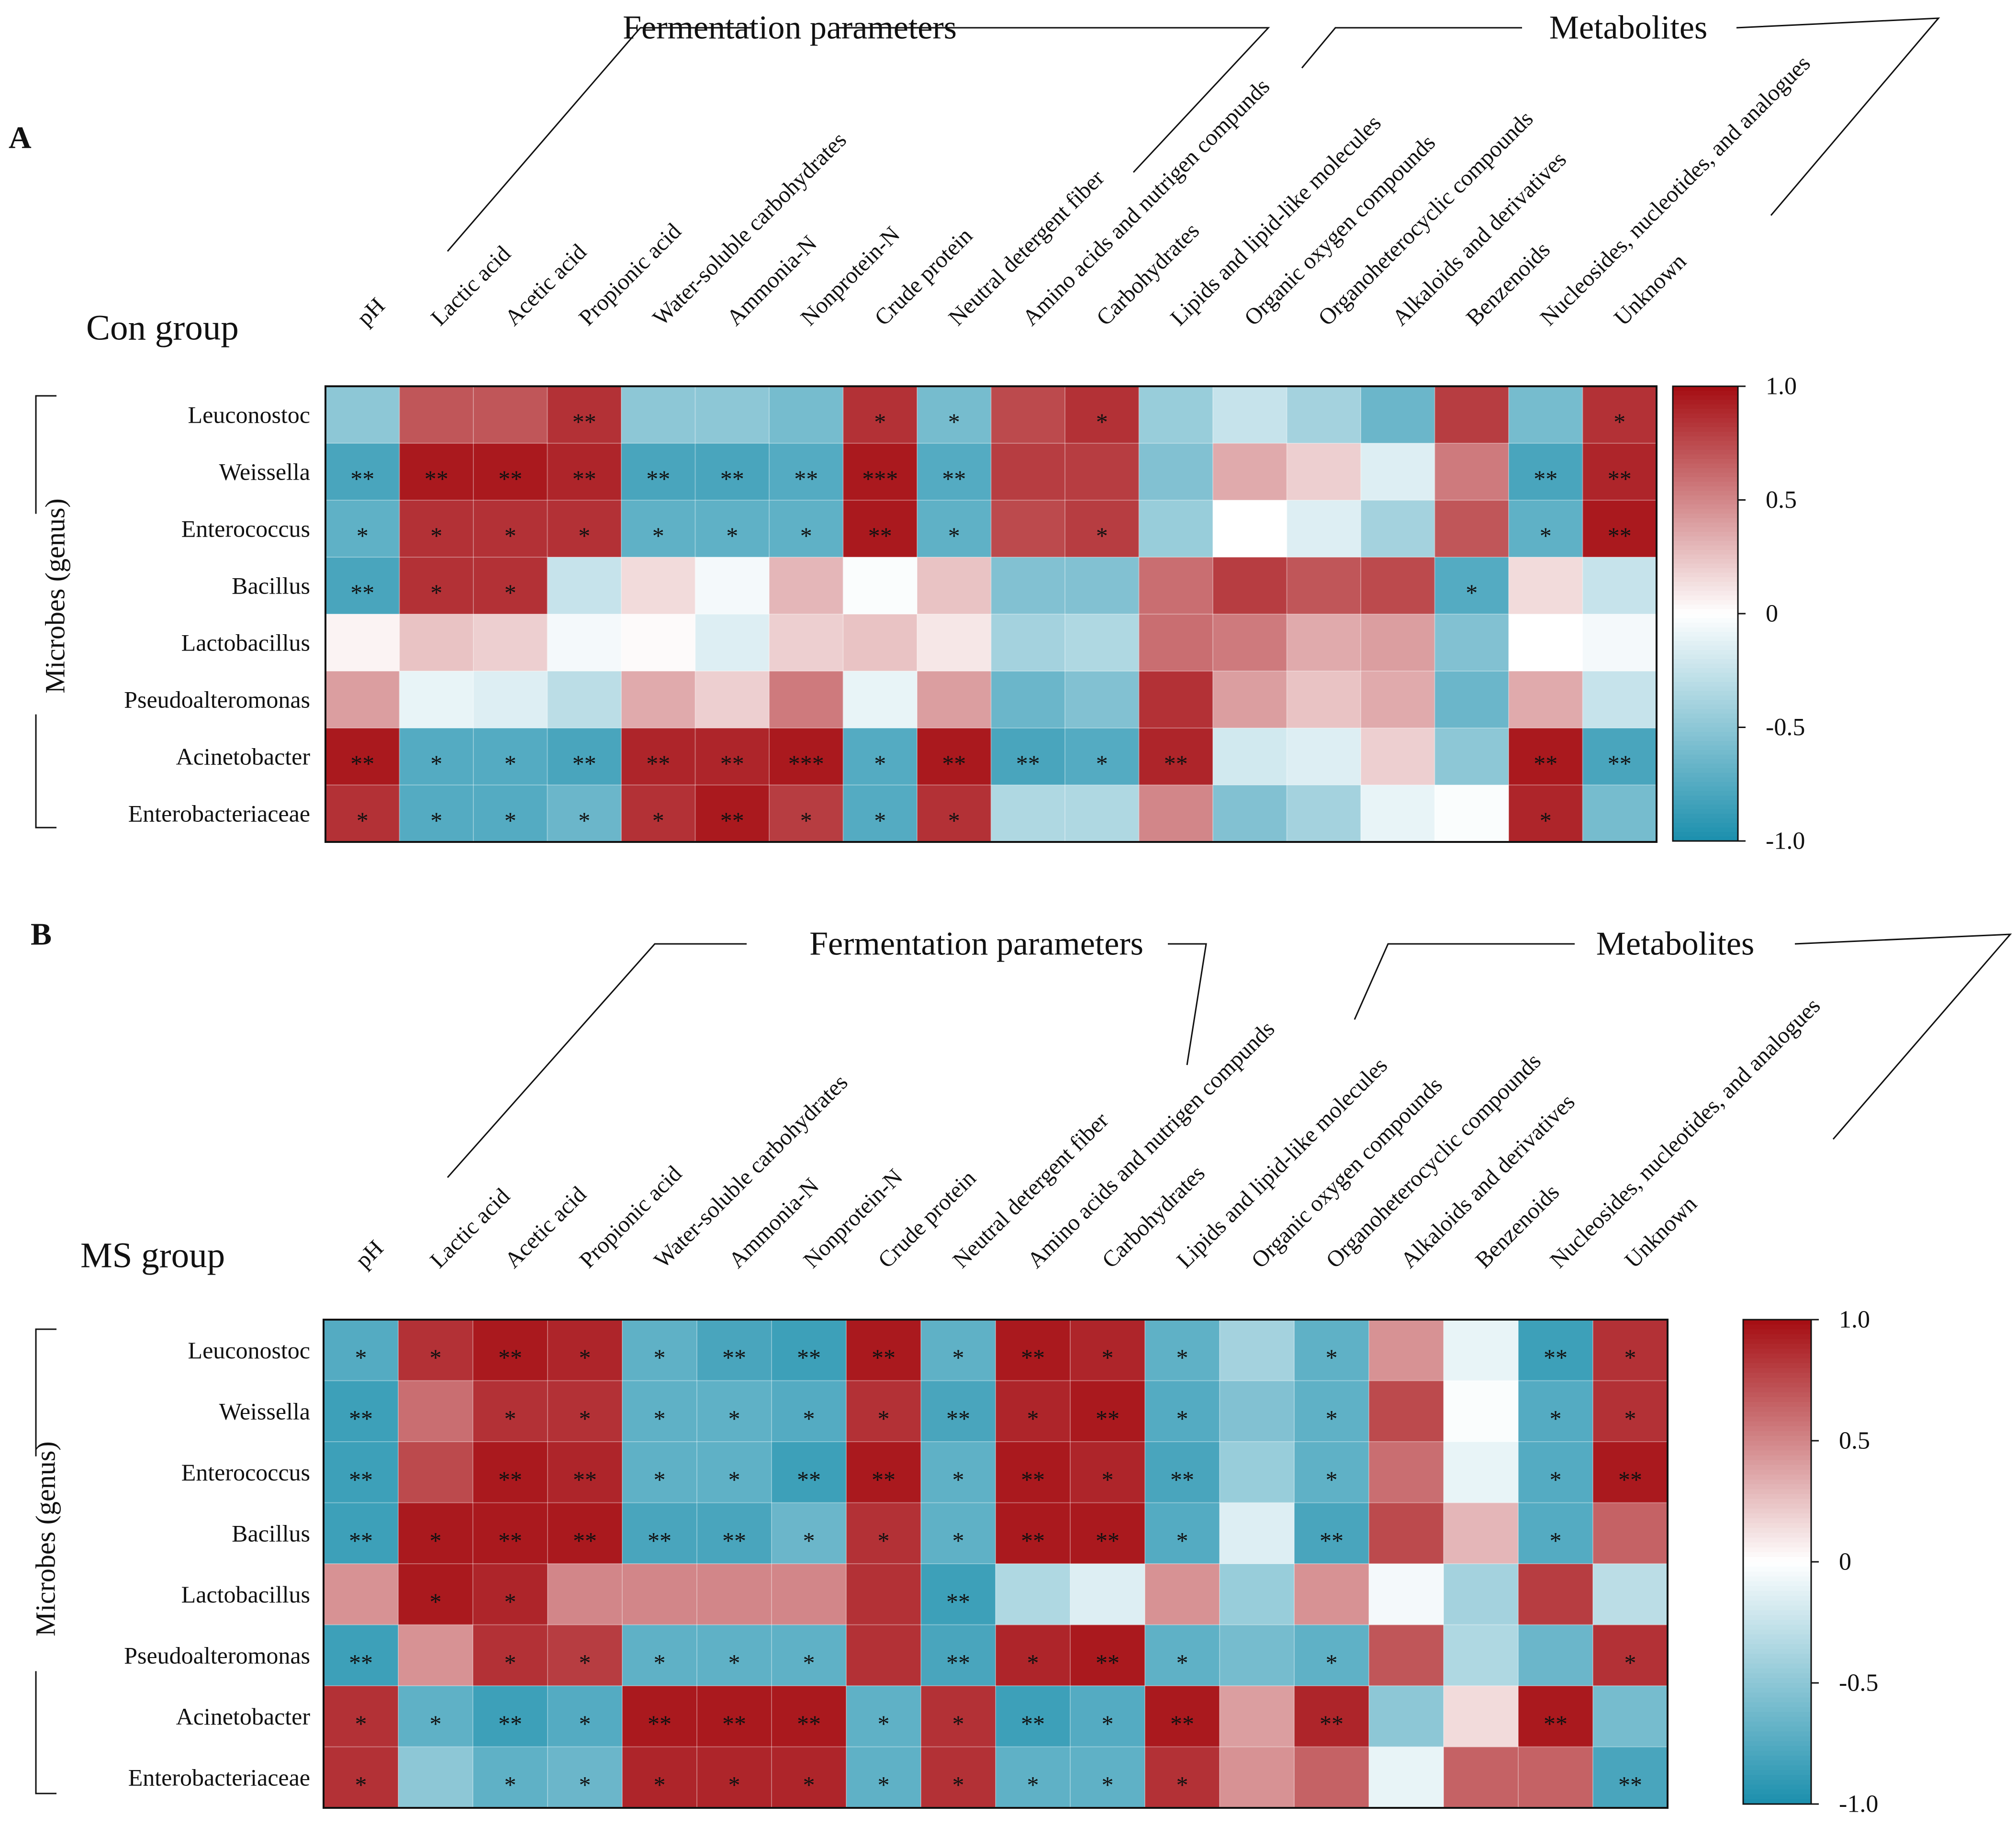 The width and height of the screenshot is (2016, 1827). I want to click on column-label: Nucleosides, nucleotides, and analogues, so click(1675, 191).